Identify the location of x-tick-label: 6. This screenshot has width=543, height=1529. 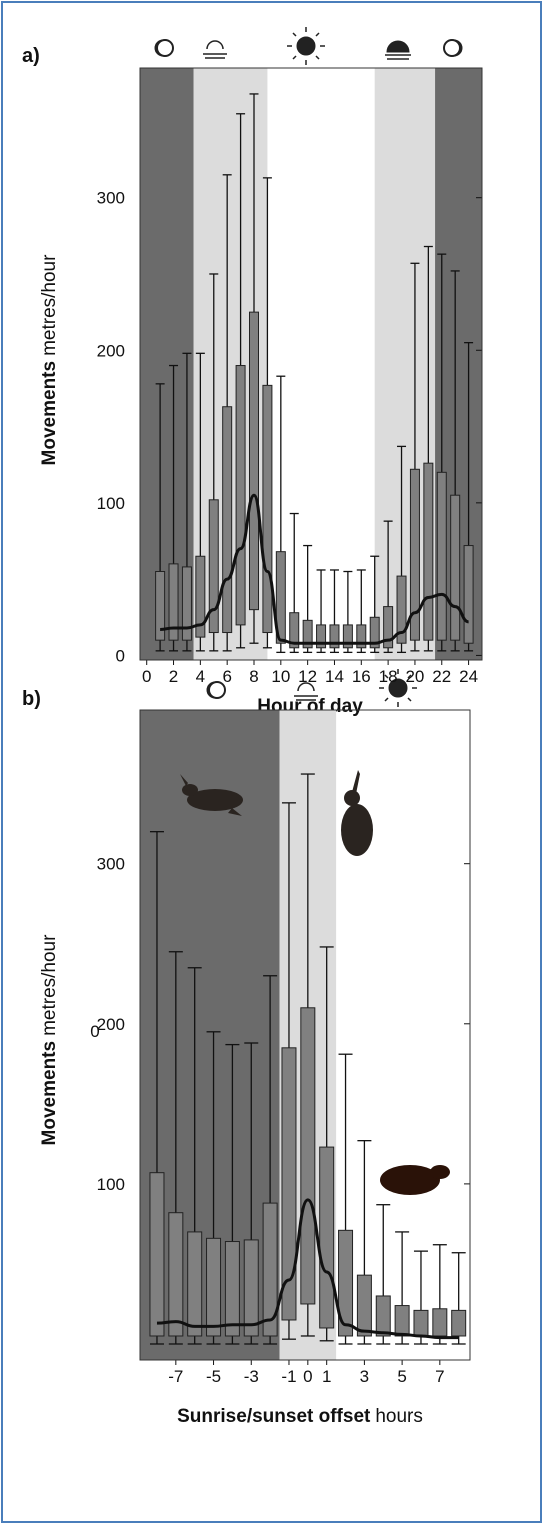
(226, 676).